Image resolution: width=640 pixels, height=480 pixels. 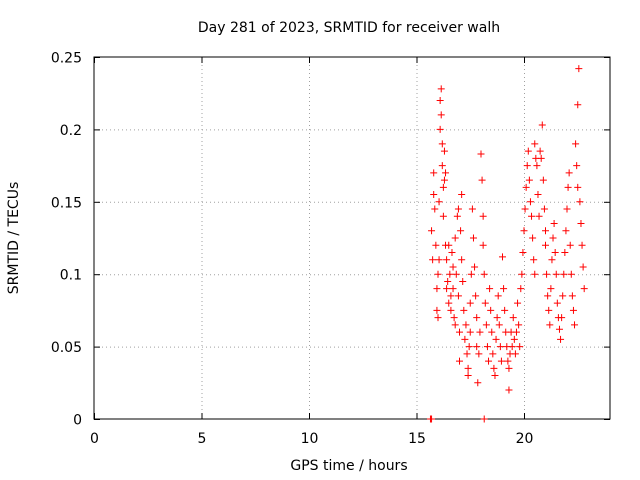 I want to click on y-tick-label: 0, so click(x=77, y=421).